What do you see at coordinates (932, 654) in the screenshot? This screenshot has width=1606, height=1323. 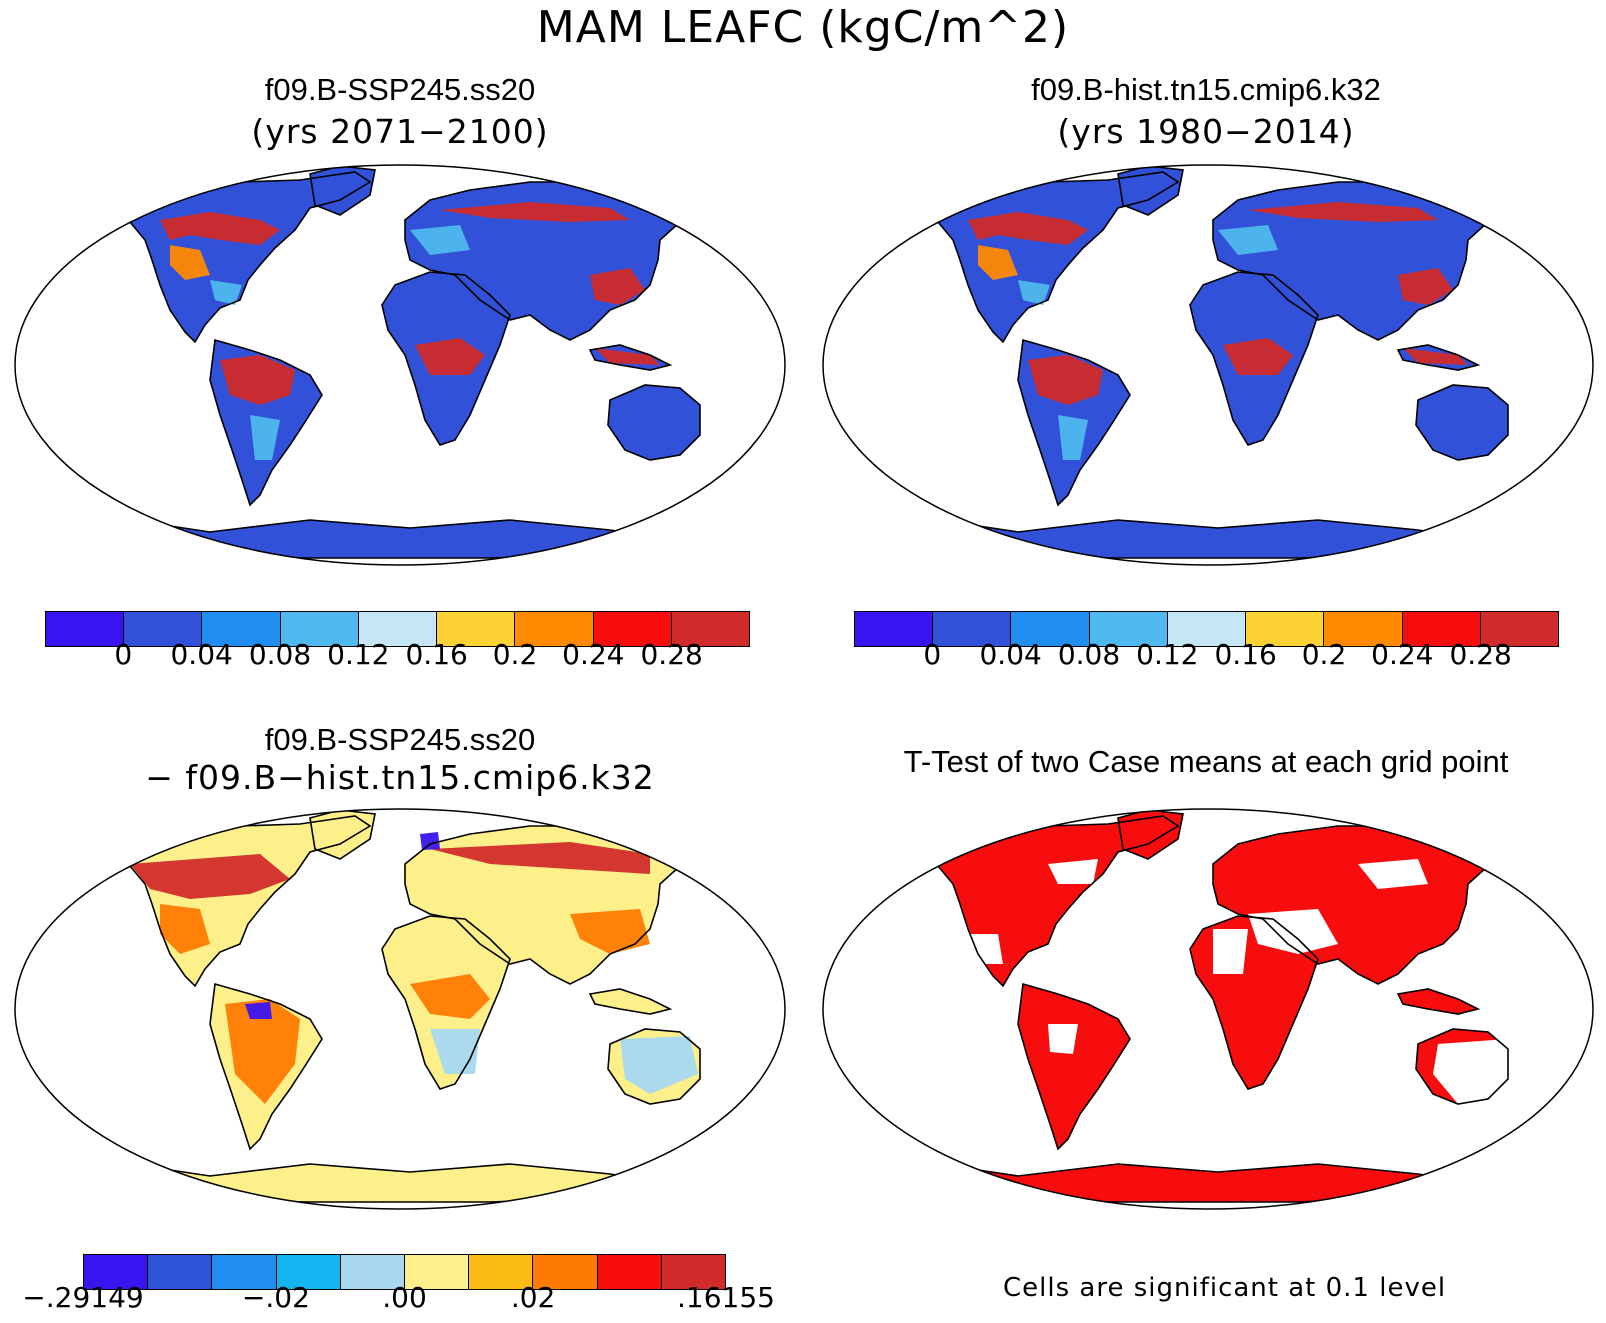 I see `cbar-tr-labels-tick-0: 0` at bounding box center [932, 654].